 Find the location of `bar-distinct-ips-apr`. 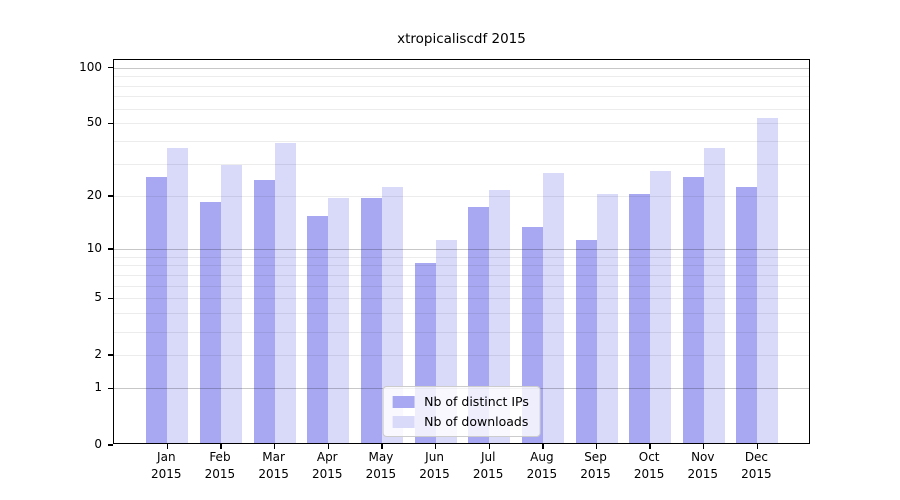

bar-distinct-ips-apr is located at coordinates (318, 329).